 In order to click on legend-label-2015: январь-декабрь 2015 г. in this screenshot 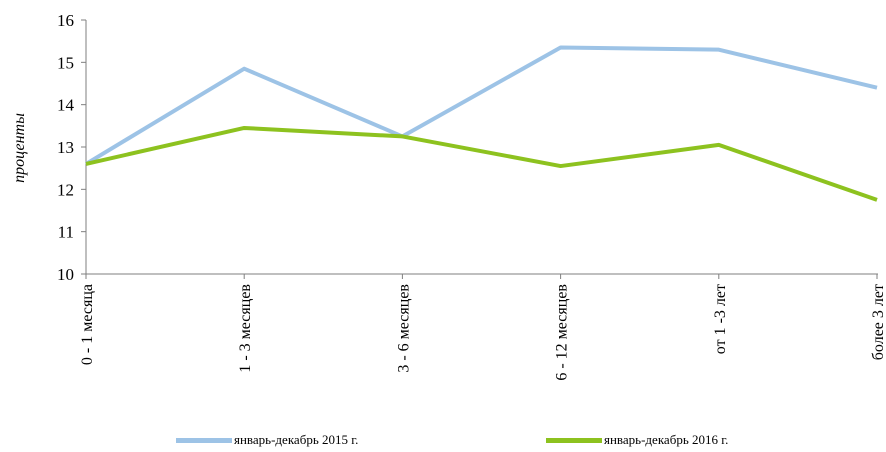, I will do `click(296, 439)`.